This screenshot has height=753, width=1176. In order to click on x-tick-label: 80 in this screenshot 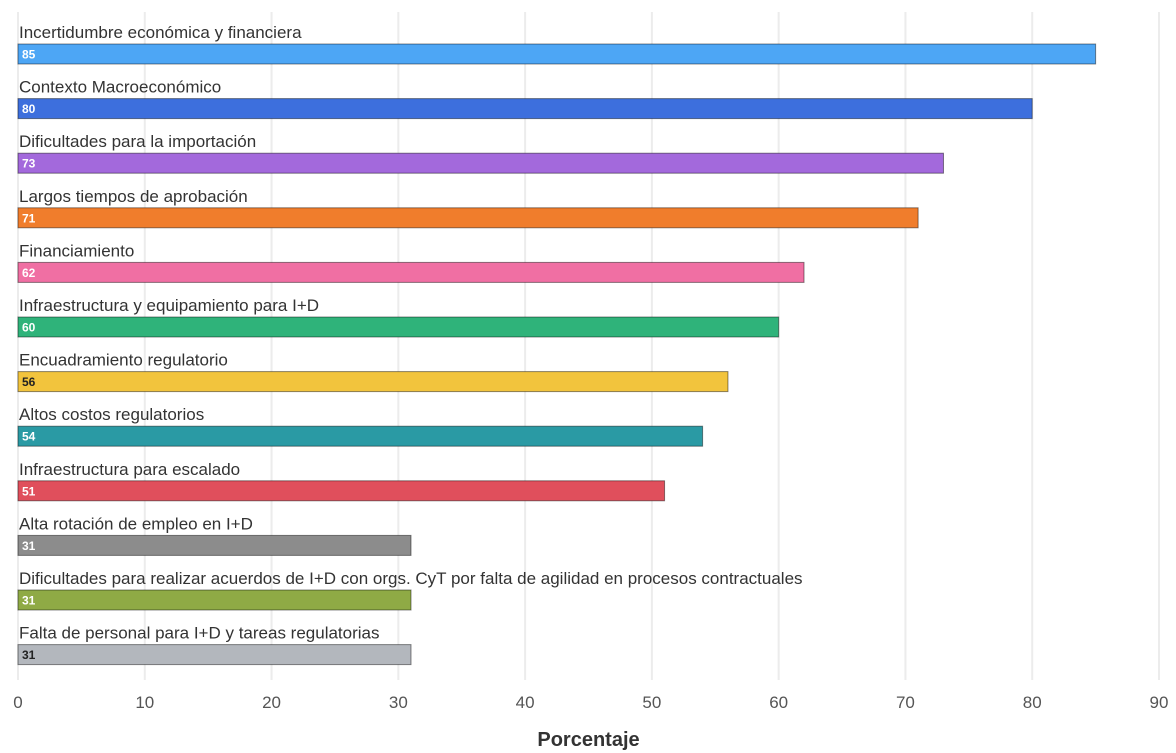, I will do `click(1032, 702)`.